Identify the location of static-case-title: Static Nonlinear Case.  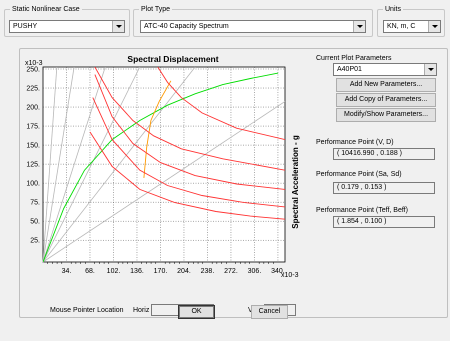
(46, 9).